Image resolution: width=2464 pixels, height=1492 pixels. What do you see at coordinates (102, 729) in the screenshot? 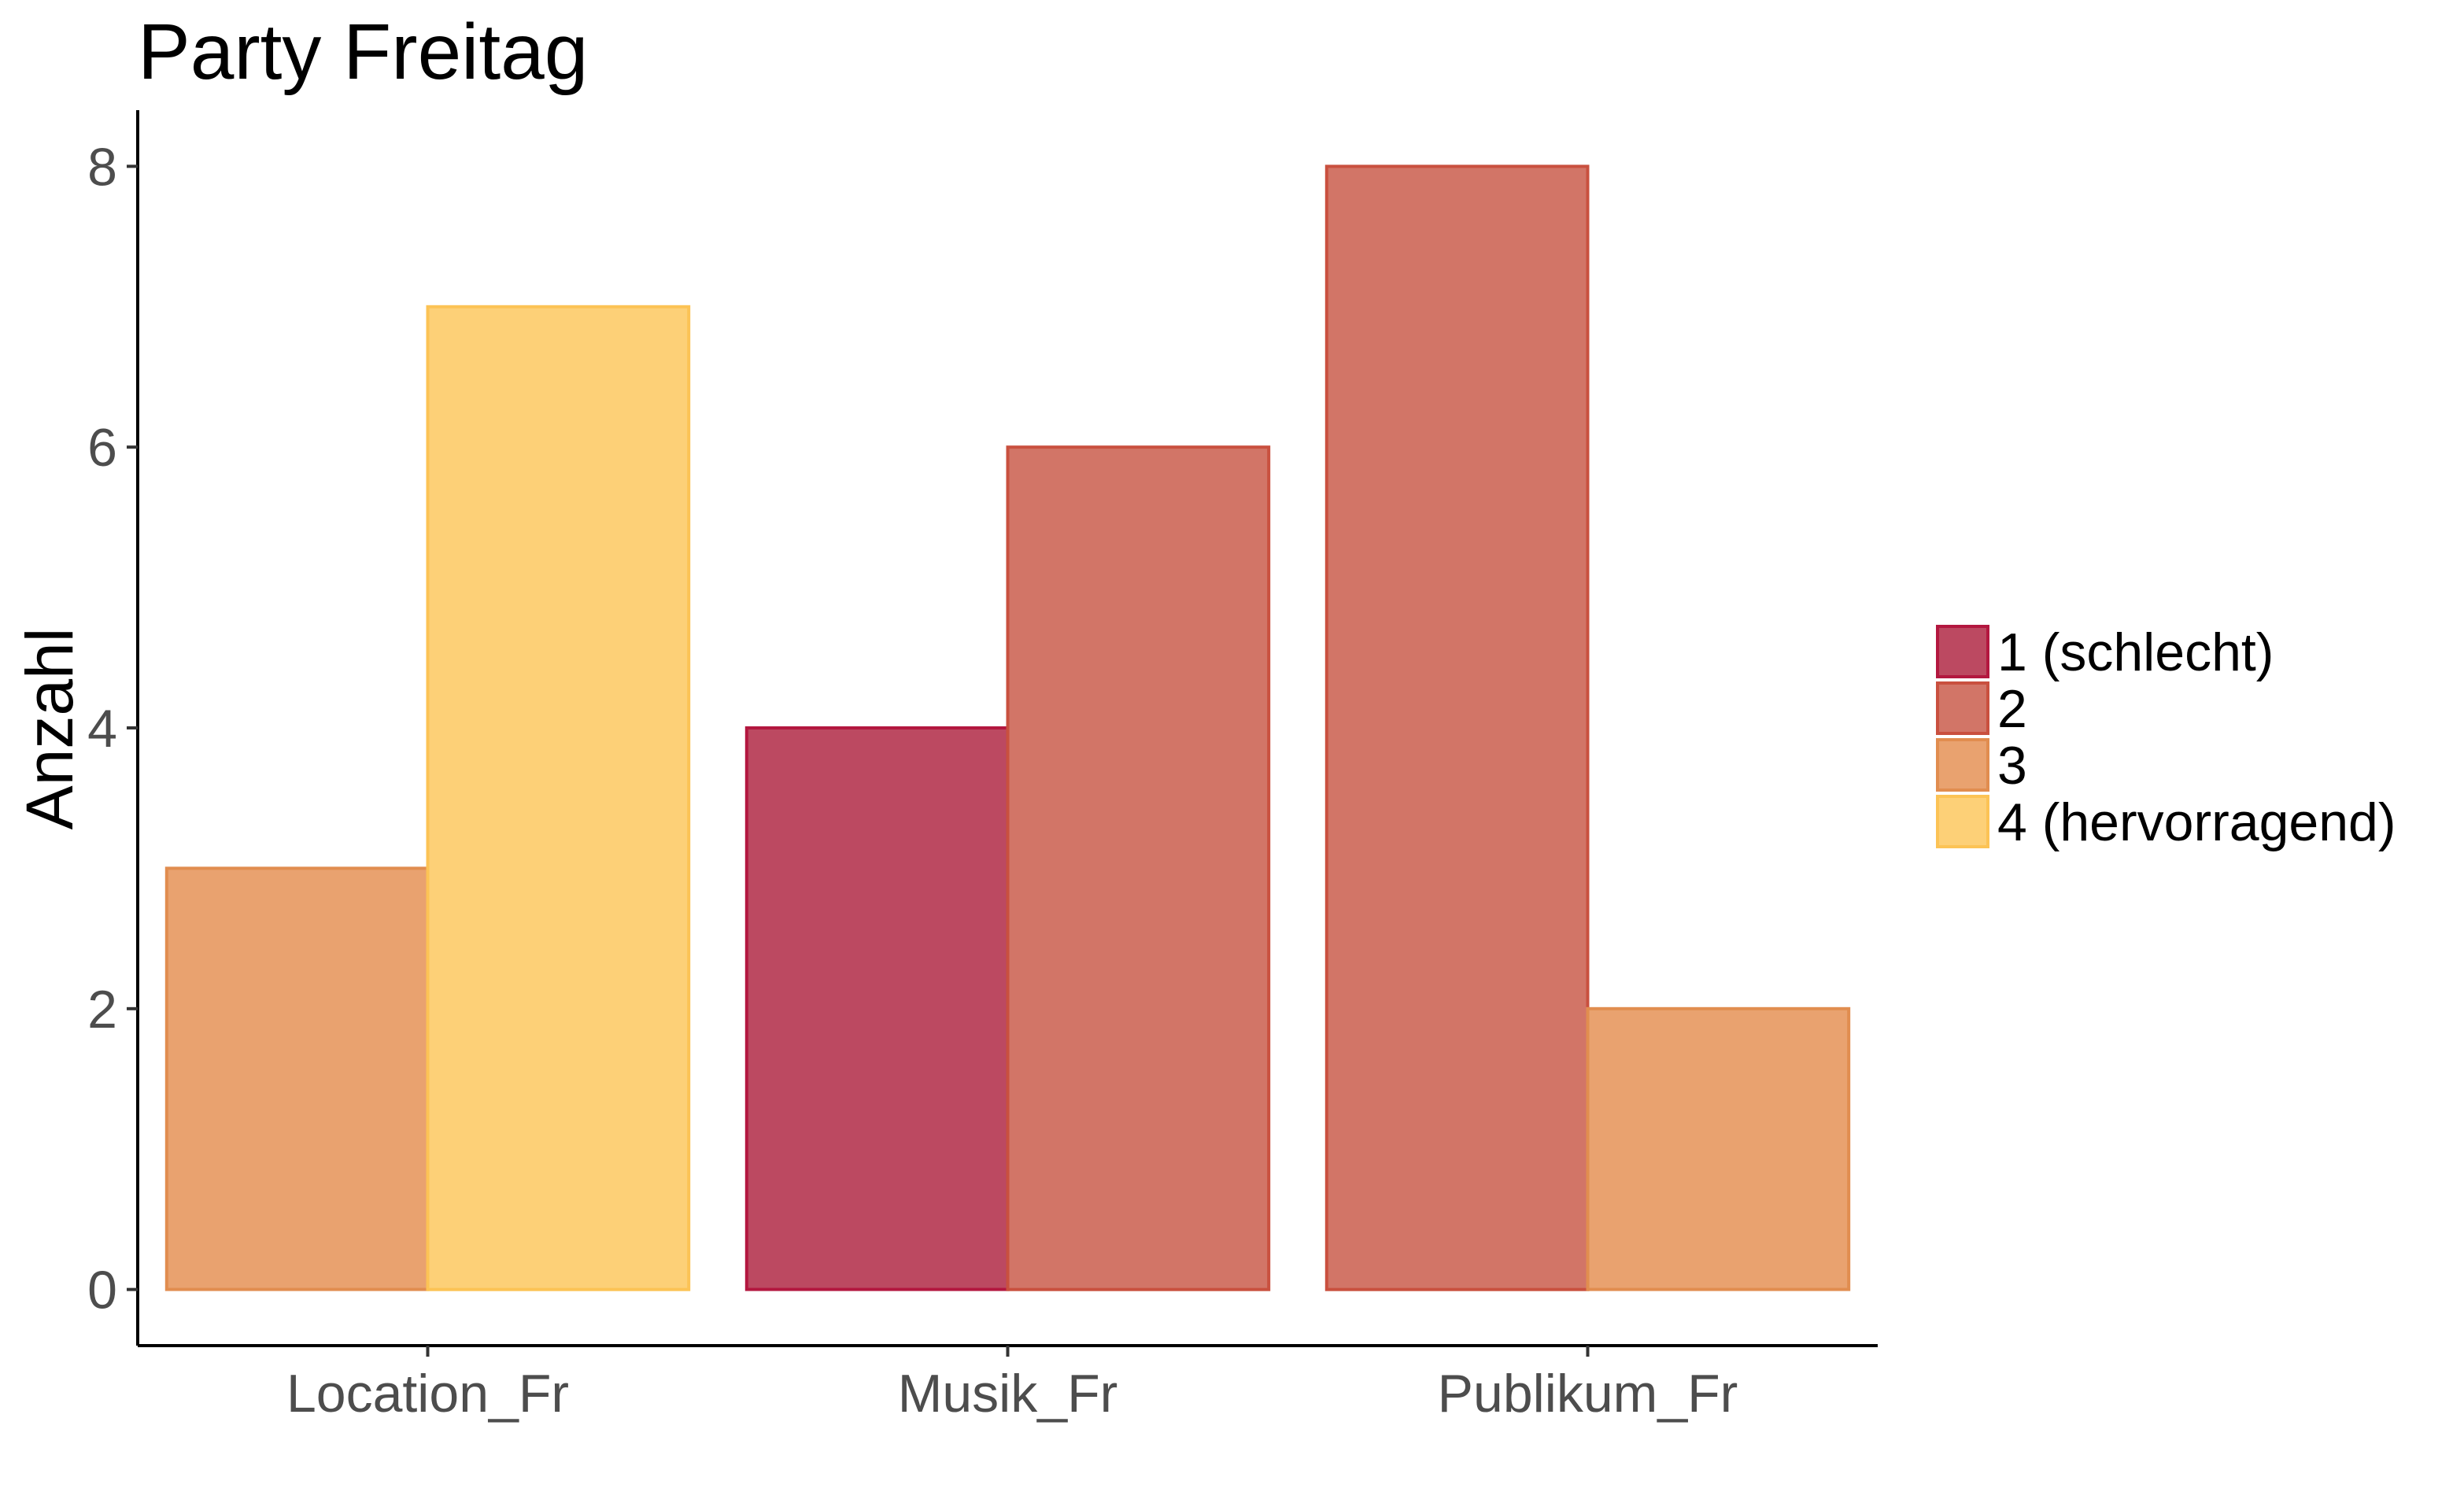
I see `y-tick-label-4: 4` at bounding box center [102, 729].